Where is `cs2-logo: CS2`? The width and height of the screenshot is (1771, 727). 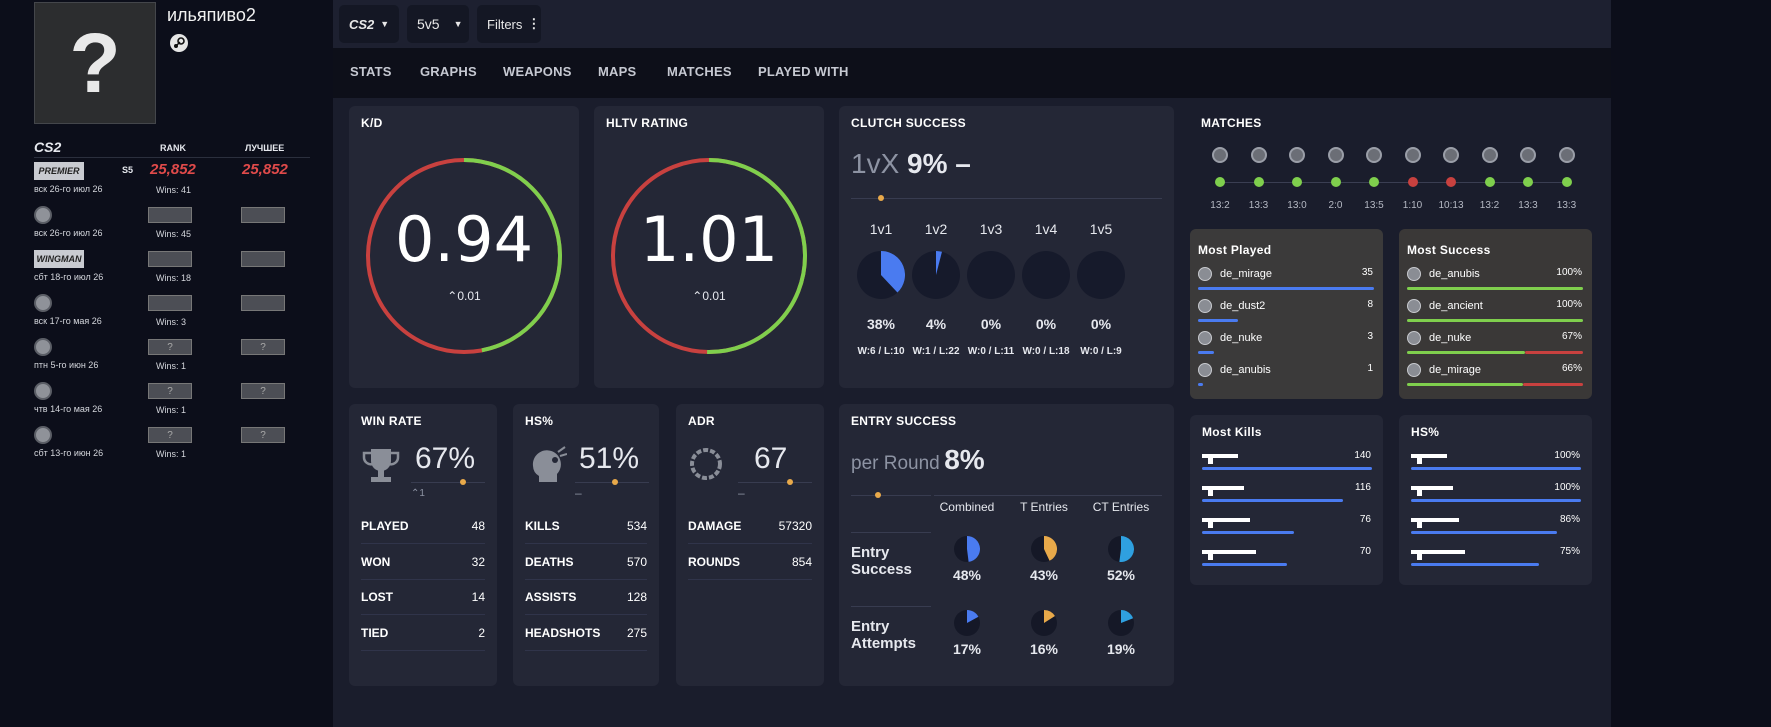
cs2-logo: CS2 is located at coordinates (48, 147).